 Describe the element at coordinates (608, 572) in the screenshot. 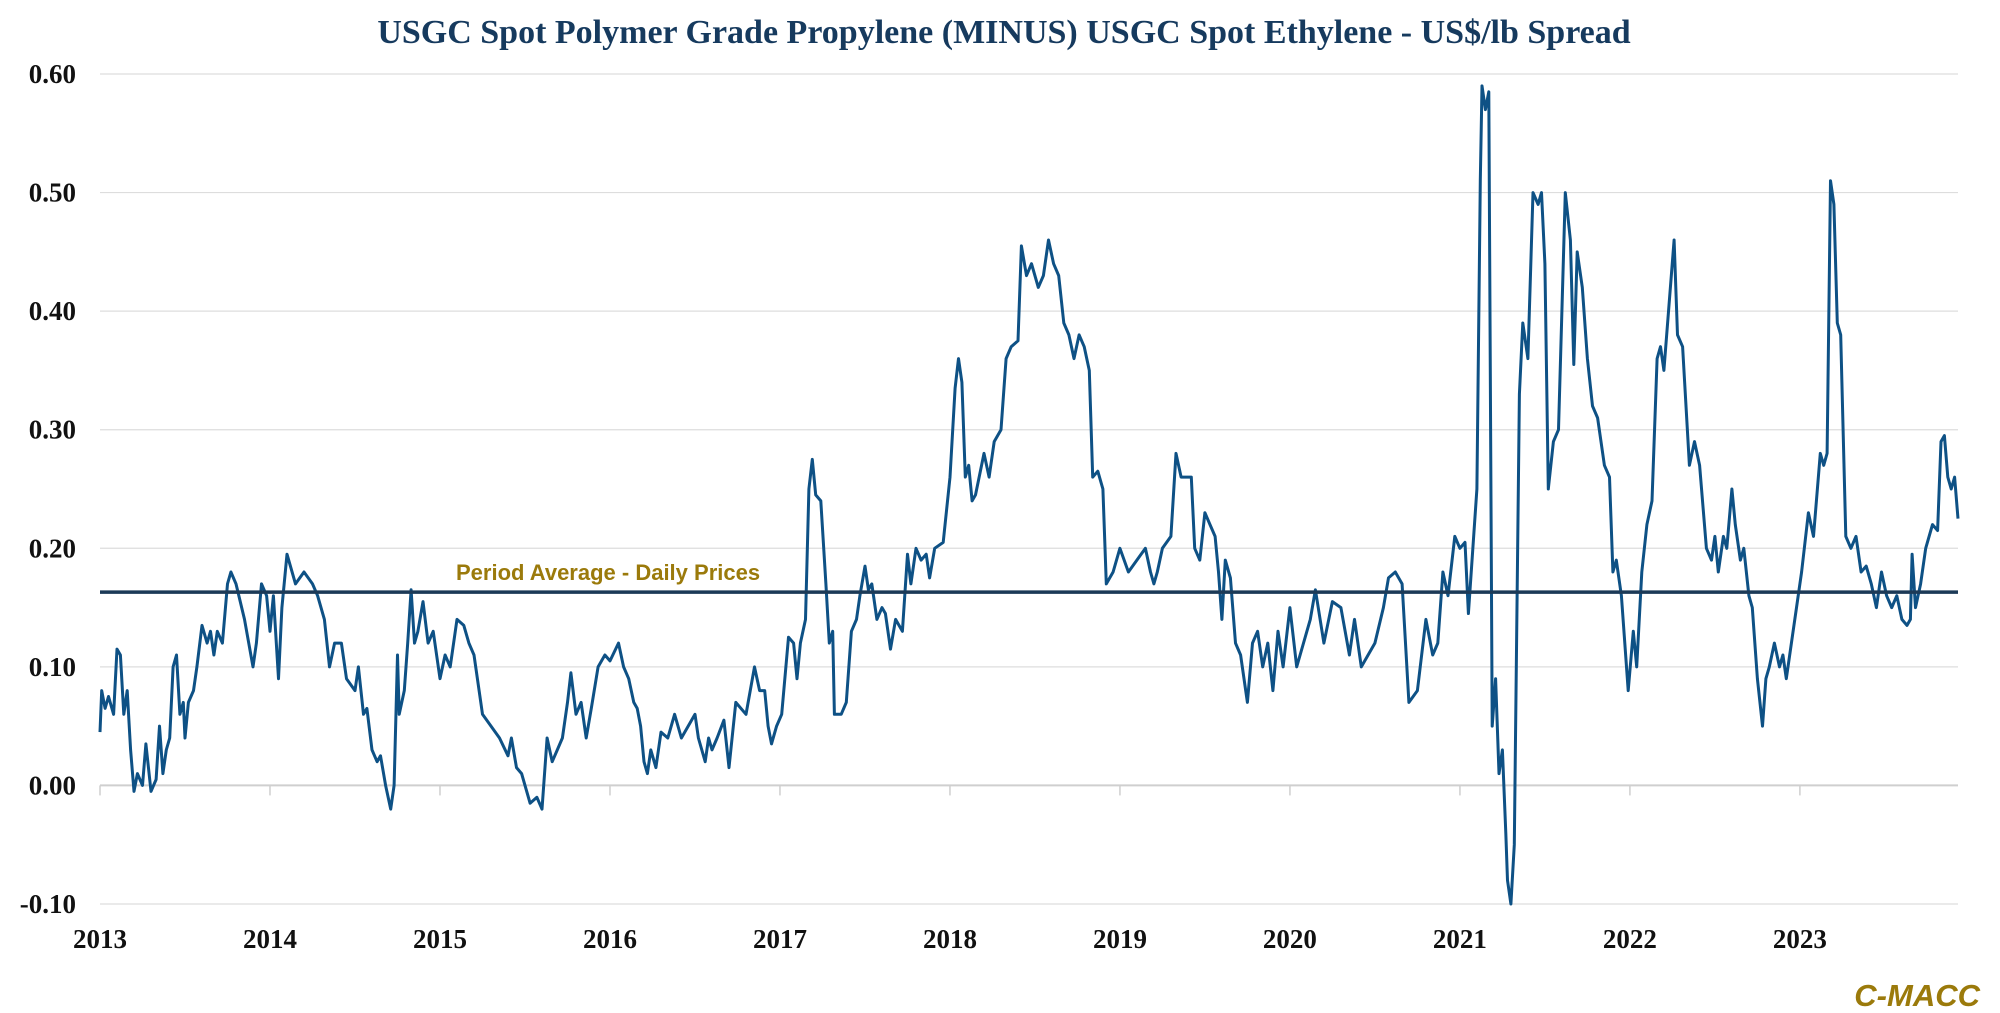

I see `average-label: Period Average - Daily Prices` at that location.